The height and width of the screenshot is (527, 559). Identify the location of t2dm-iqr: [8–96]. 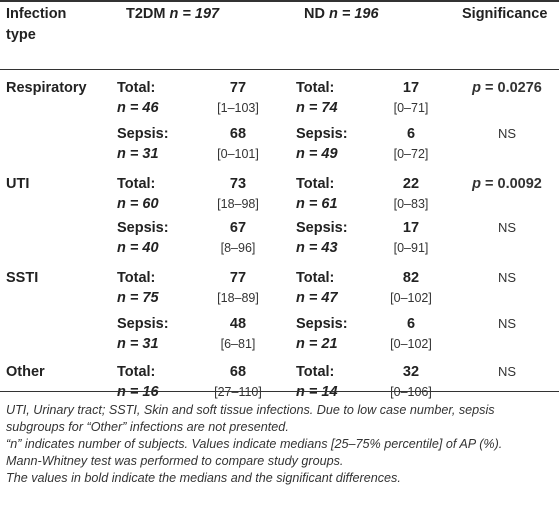
(238, 248).